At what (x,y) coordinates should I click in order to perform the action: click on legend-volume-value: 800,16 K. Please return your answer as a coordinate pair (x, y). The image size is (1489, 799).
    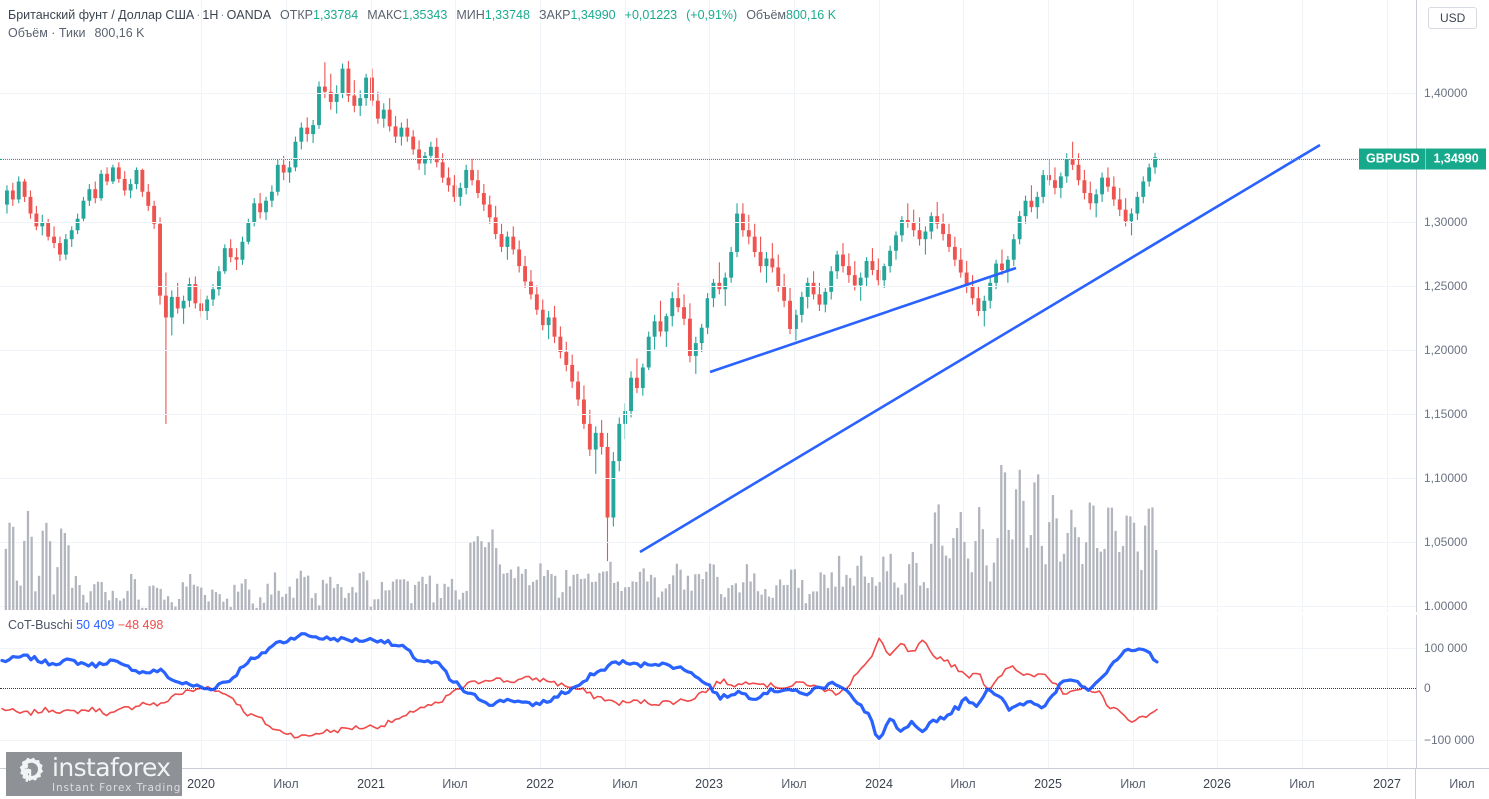
    Looking at the image, I should click on (811, 15).